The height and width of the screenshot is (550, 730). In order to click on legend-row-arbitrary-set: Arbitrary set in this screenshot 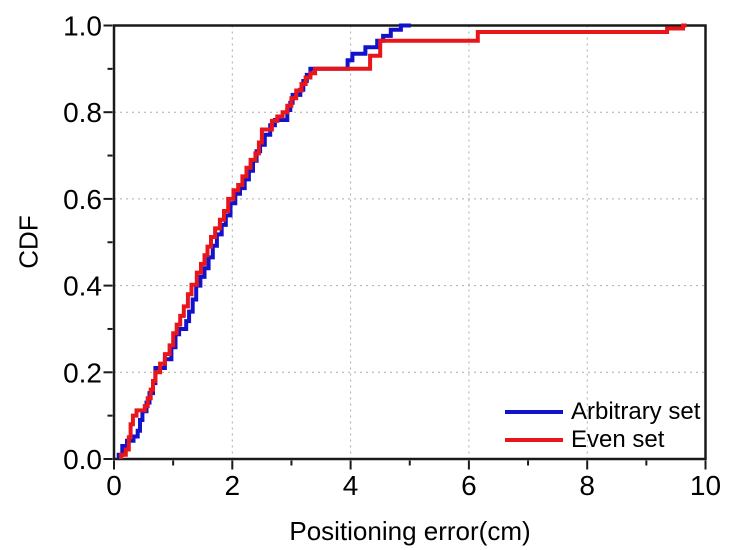, I will do `click(602, 412)`.